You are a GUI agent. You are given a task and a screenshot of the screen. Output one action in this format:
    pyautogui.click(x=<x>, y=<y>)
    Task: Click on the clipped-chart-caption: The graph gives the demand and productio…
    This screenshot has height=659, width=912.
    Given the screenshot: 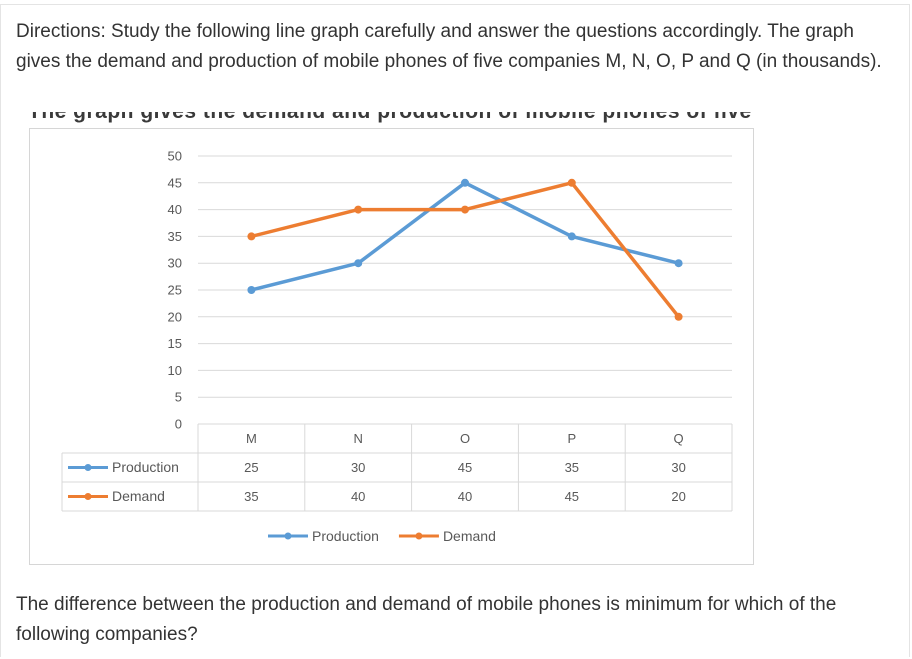 What is the action you would take?
    pyautogui.click(x=398, y=119)
    